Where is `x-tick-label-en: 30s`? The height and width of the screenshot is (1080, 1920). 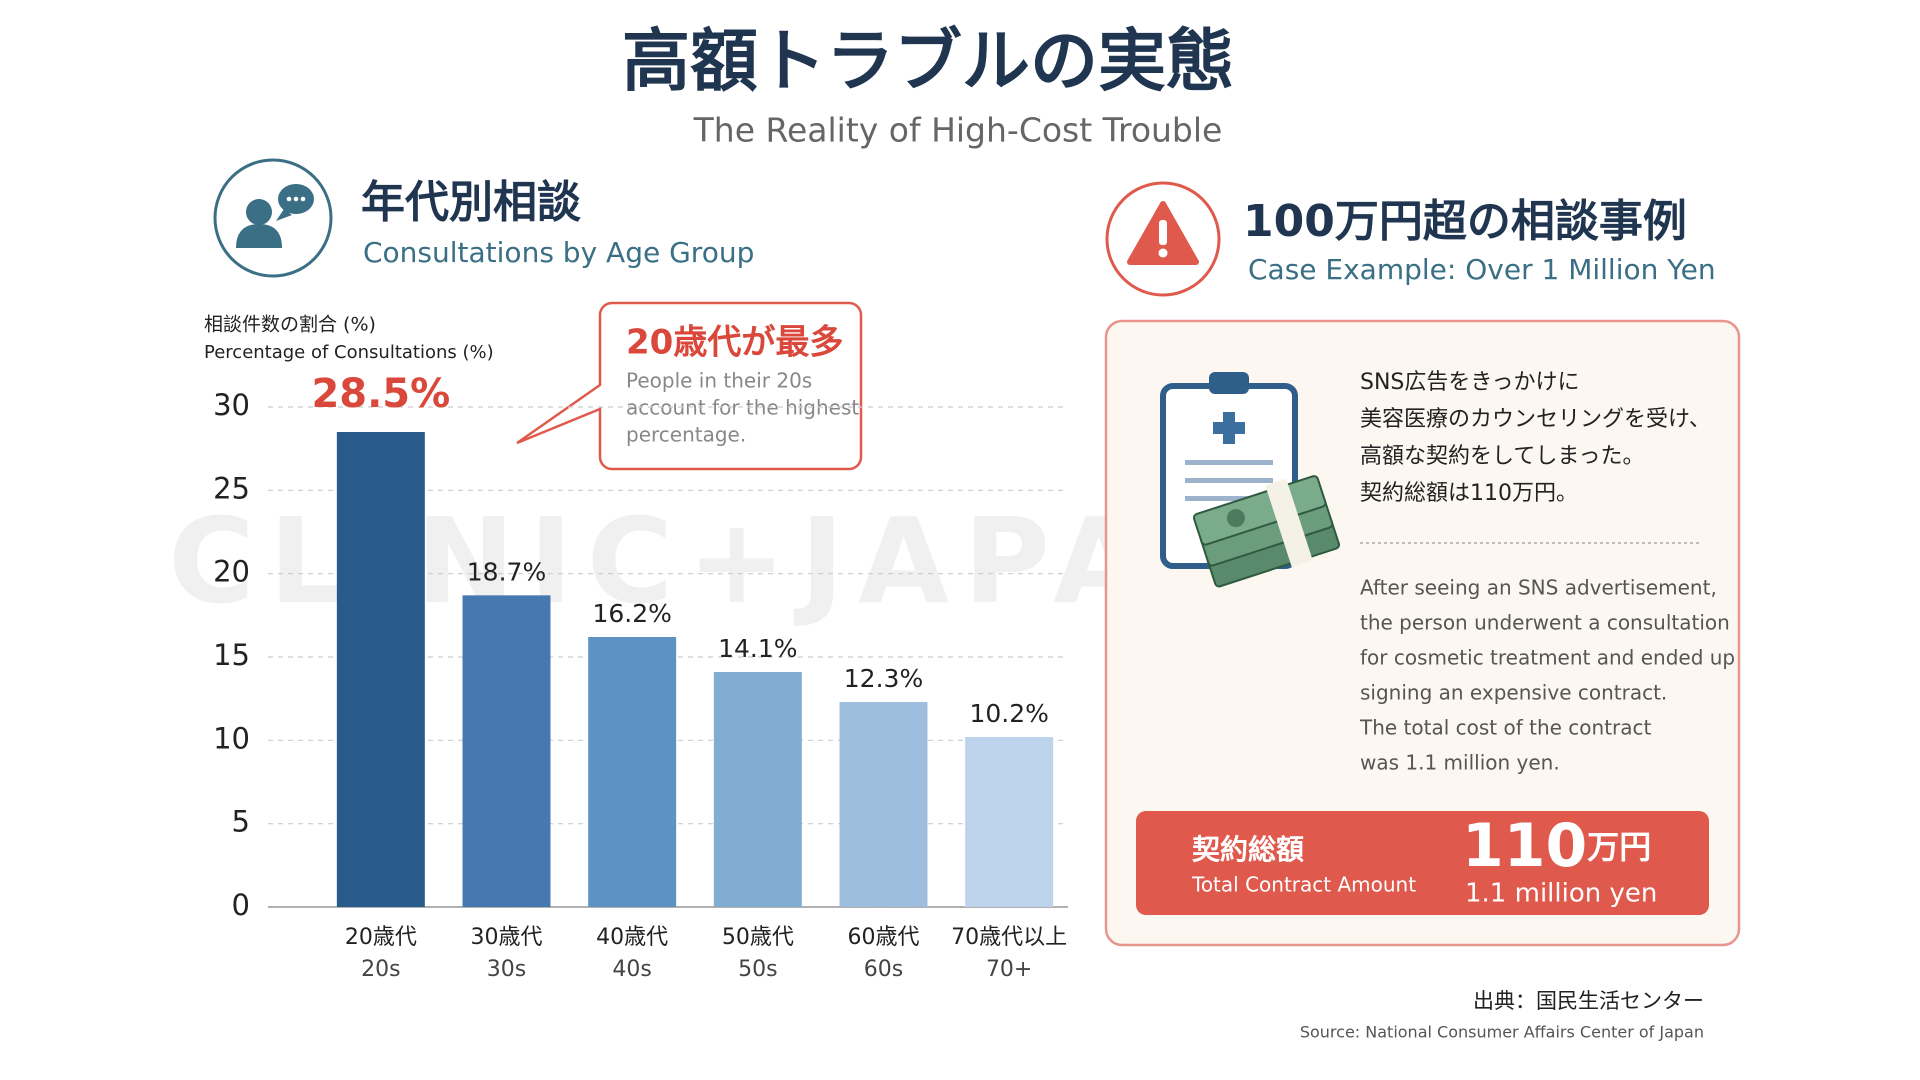 x-tick-label-en: 30s is located at coordinates (506, 969).